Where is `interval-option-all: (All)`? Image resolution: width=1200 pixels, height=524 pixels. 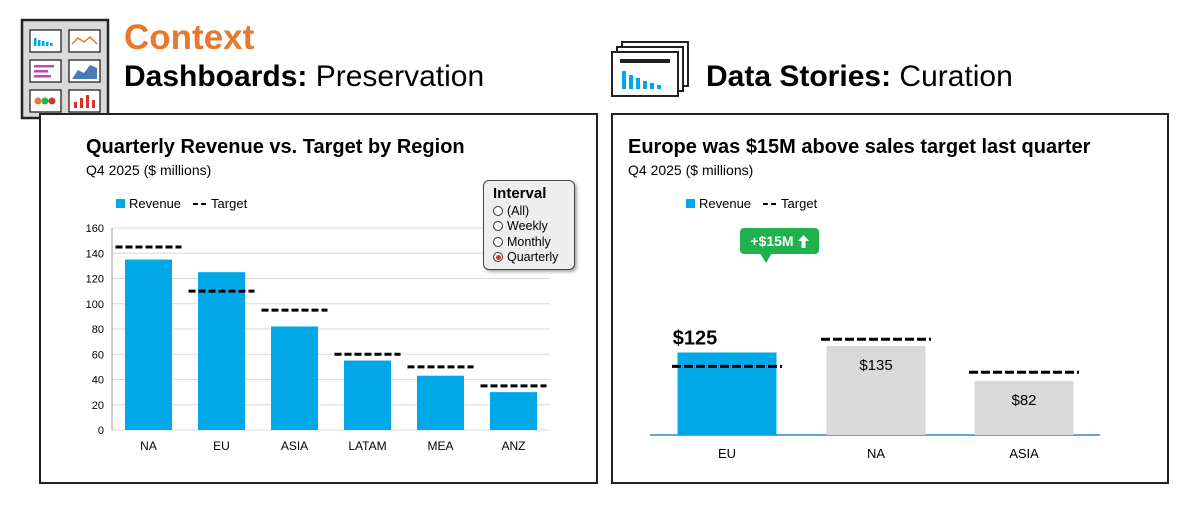 interval-option-all: (All) is located at coordinates (533, 211).